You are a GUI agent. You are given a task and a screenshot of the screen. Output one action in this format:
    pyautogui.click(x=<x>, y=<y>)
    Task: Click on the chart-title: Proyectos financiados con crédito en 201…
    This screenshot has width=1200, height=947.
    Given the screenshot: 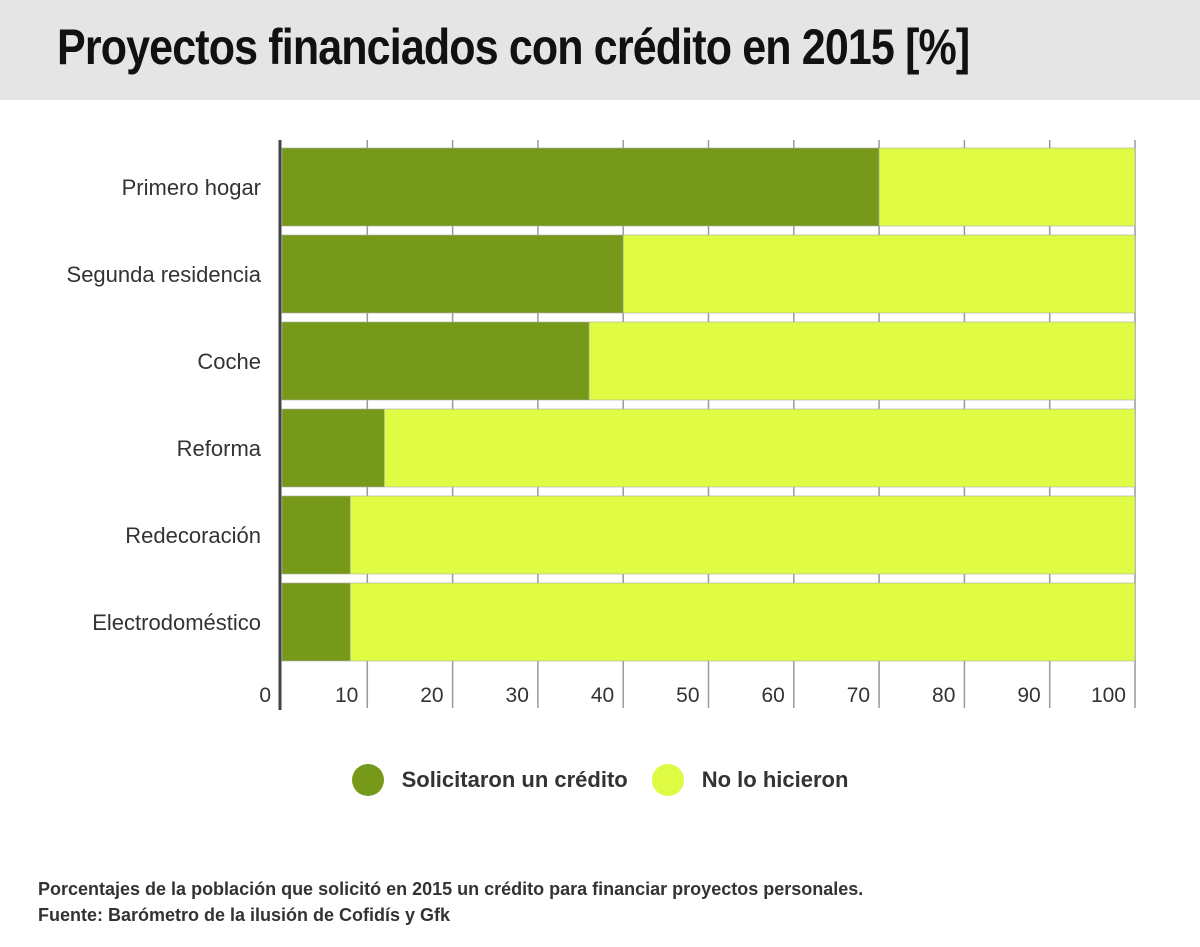 What is the action you would take?
    pyautogui.click(x=513, y=47)
    